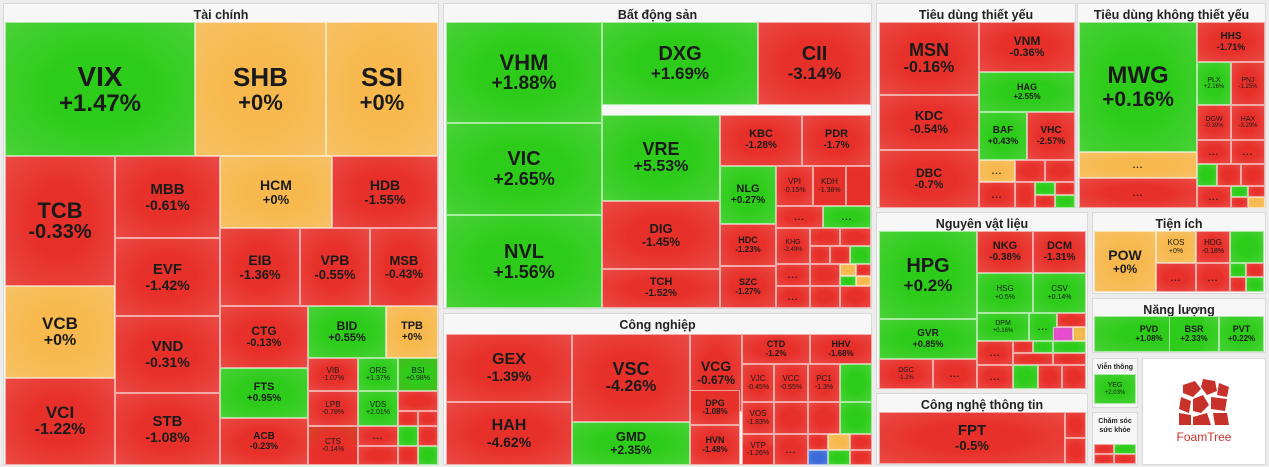 The height and width of the screenshot is (467, 1269). I want to click on tile-vix: VIX +1.47%, so click(100, 89).